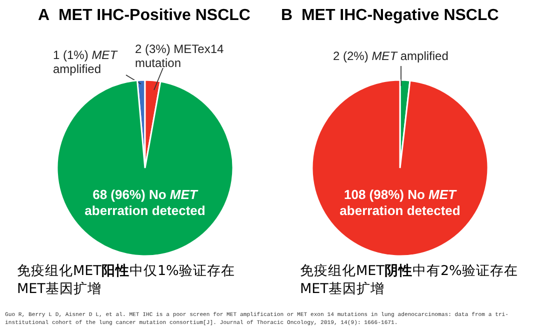 This screenshot has width=552, height=328. What do you see at coordinates (145, 203) in the screenshot?
I see `slice-label: 68 (96%) No MET aberration detected` at bounding box center [145, 203].